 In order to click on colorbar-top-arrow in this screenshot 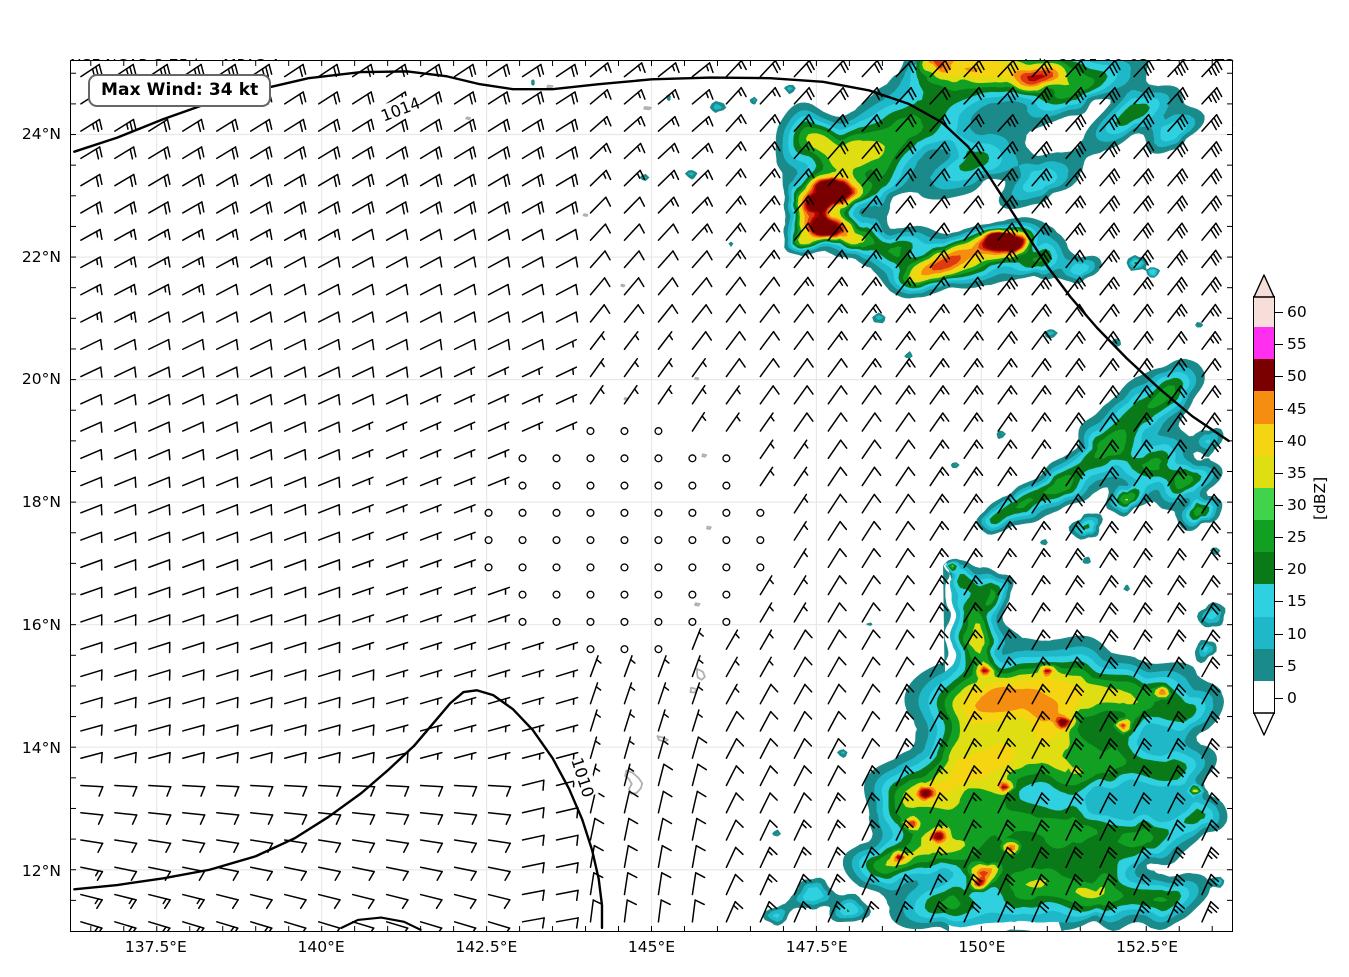, I will do `click(1264, 286)`.